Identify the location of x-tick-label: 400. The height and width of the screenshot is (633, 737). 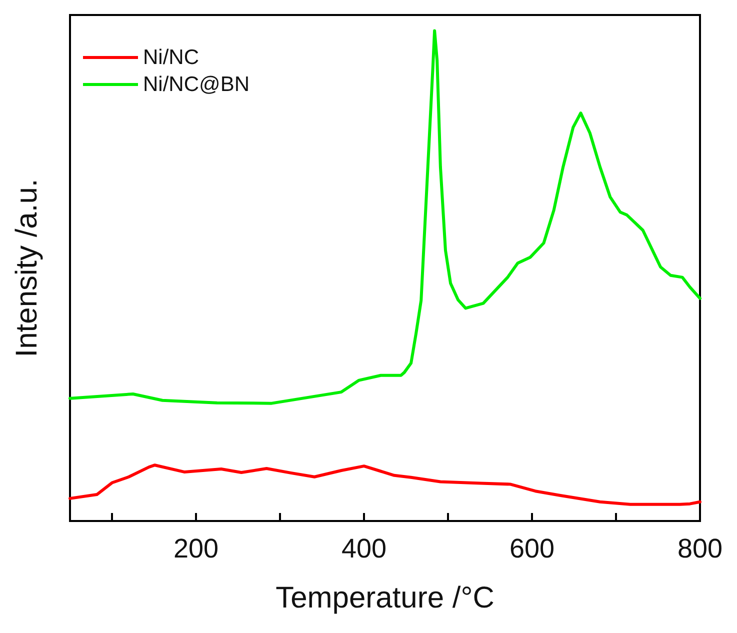
(364, 549).